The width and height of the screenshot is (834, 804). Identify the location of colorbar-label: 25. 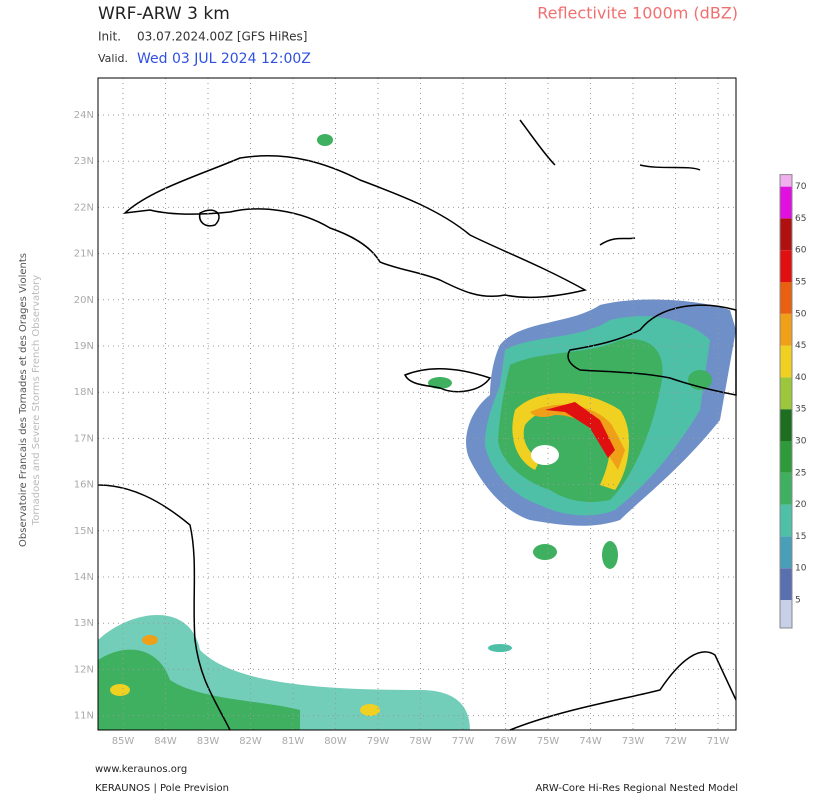
(800, 473).